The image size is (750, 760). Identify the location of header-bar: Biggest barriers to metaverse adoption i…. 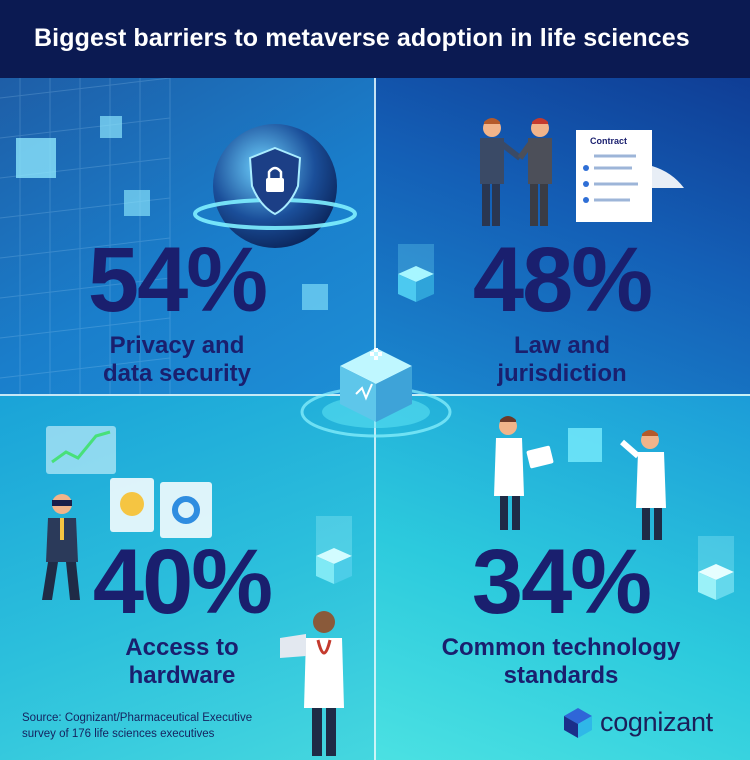
(375, 39).